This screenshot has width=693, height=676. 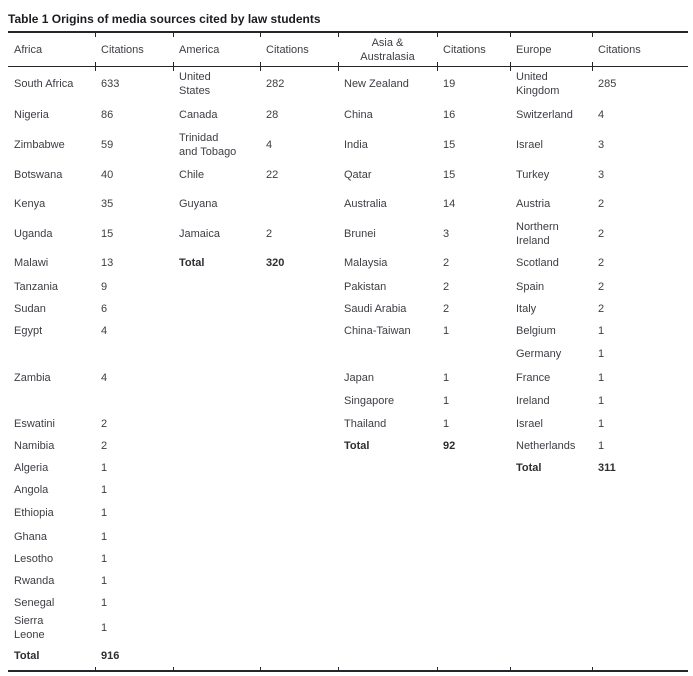 What do you see at coordinates (375, 308) in the screenshot?
I see `table-cell: Saudi Arabia` at bounding box center [375, 308].